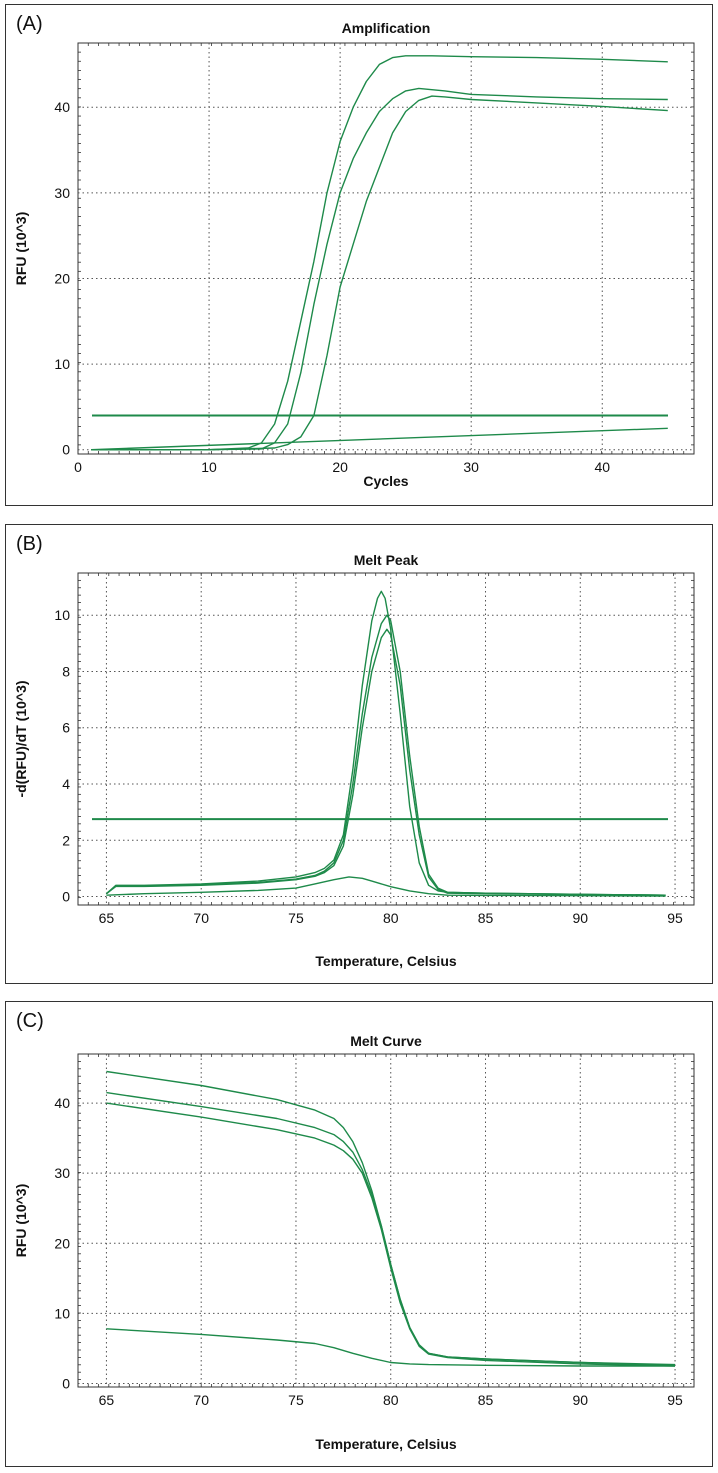 The image size is (718, 1473). What do you see at coordinates (386, 560) in the screenshot?
I see `chart-title: Melt Peak` at bounding box center [386, 560].